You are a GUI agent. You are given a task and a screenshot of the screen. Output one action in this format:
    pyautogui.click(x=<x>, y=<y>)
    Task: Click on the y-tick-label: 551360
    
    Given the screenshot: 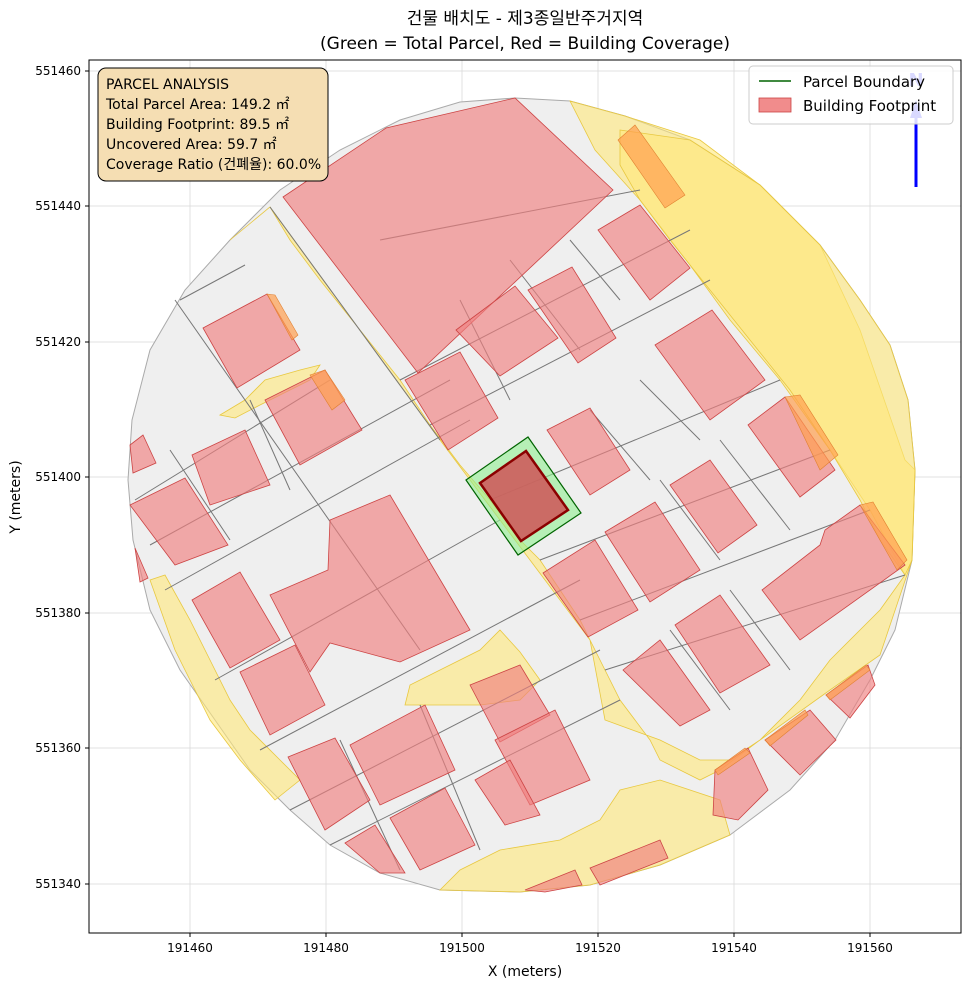 What is the action you would take?
    pyautogui.click(x=58, y=748)
    